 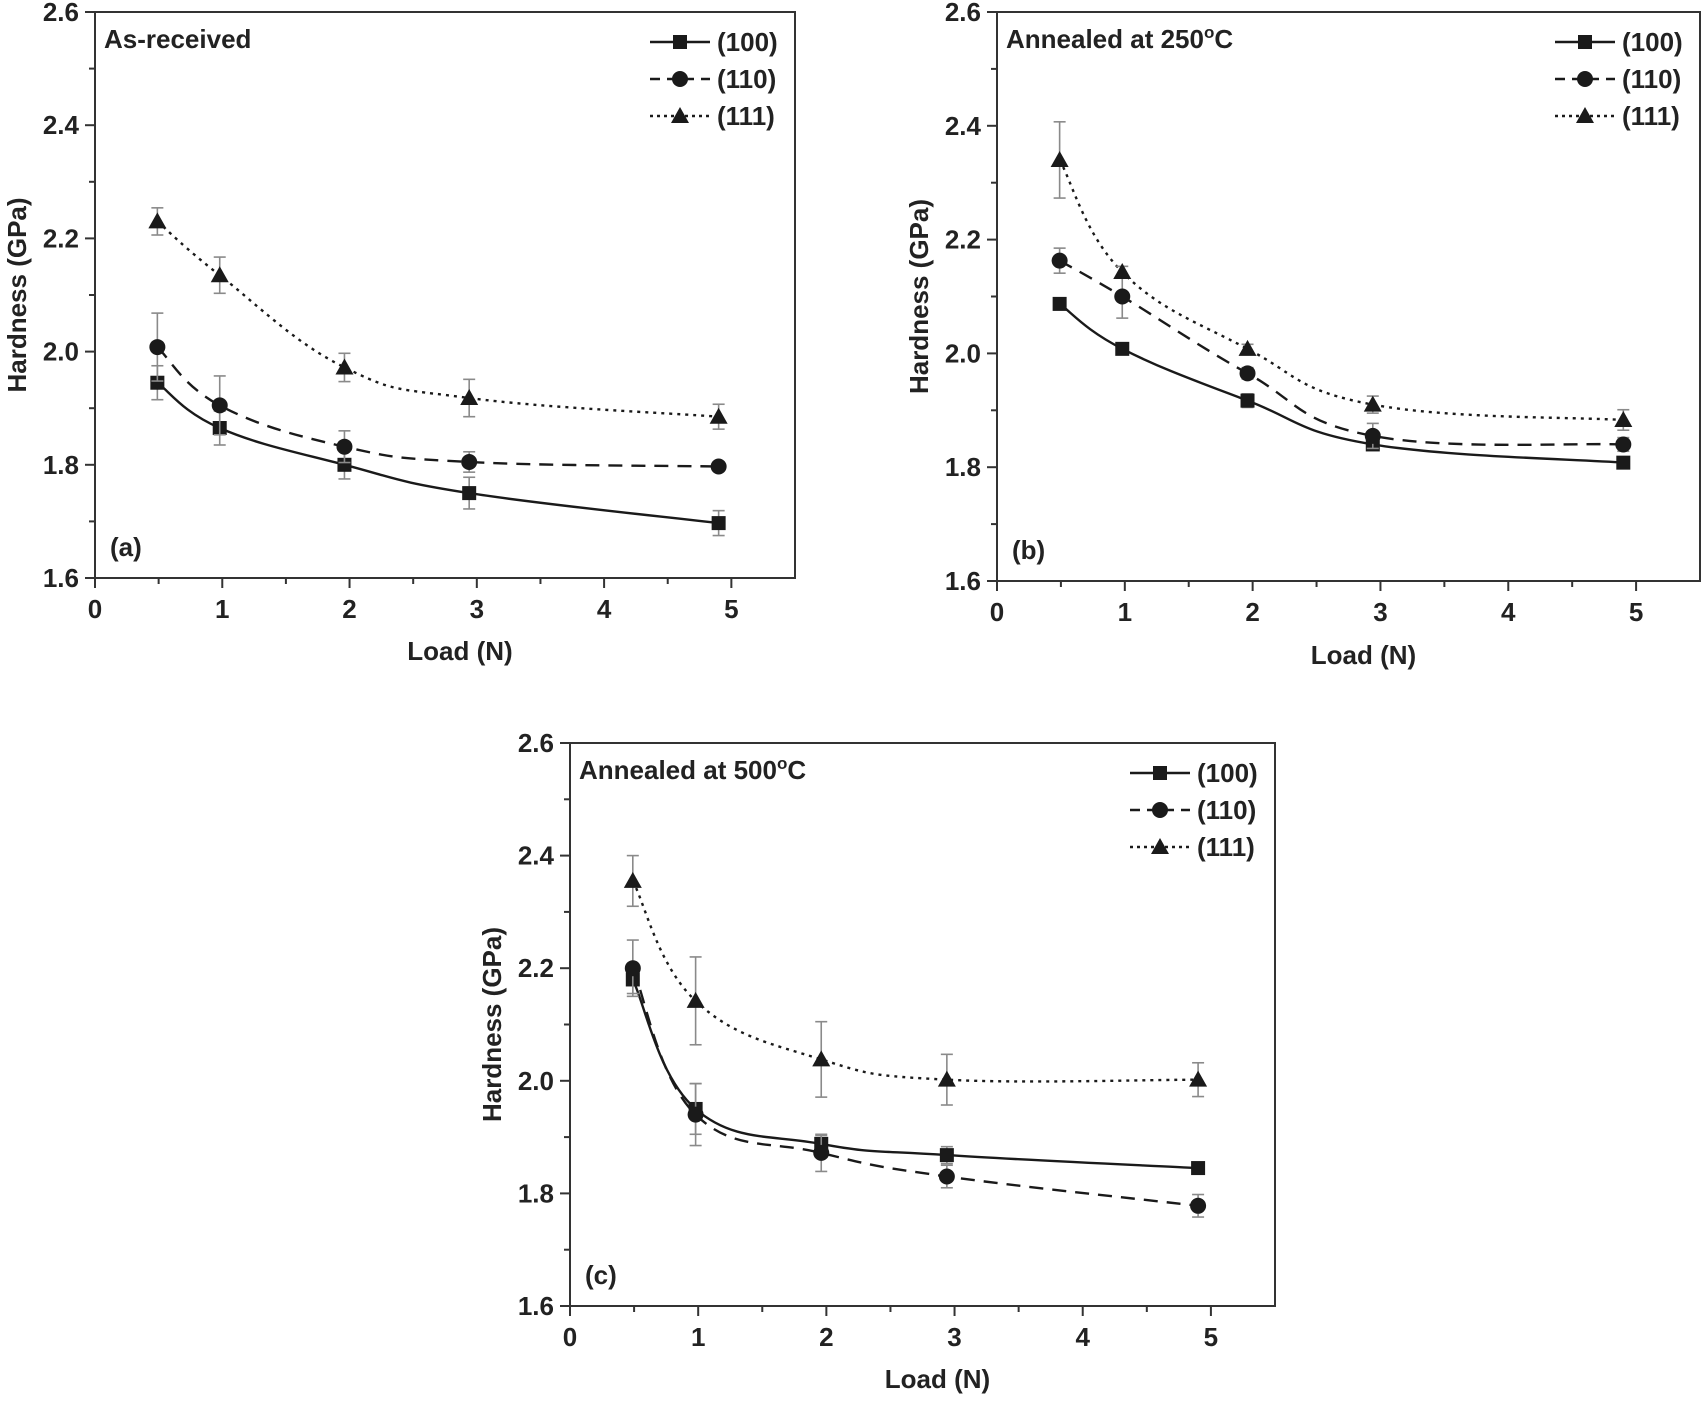 What do you see at coordinates (782, 763) in the screenshot?
I see `title-superscript: o` at bounding box center [782, 763].